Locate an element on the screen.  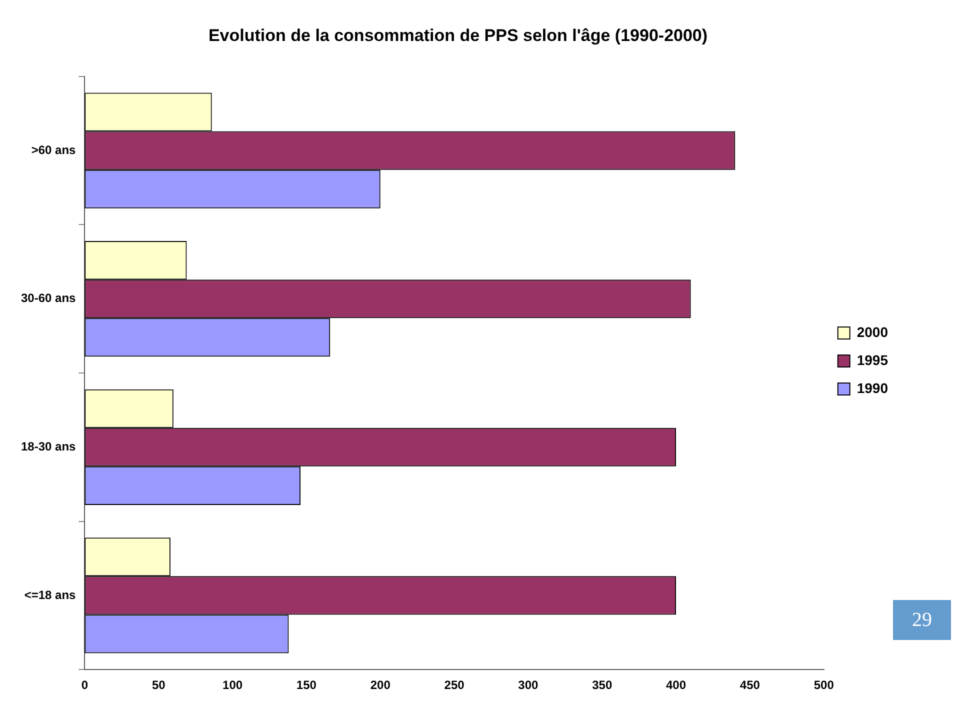
legend-label: 2000 is located at coordinates (872, 332).